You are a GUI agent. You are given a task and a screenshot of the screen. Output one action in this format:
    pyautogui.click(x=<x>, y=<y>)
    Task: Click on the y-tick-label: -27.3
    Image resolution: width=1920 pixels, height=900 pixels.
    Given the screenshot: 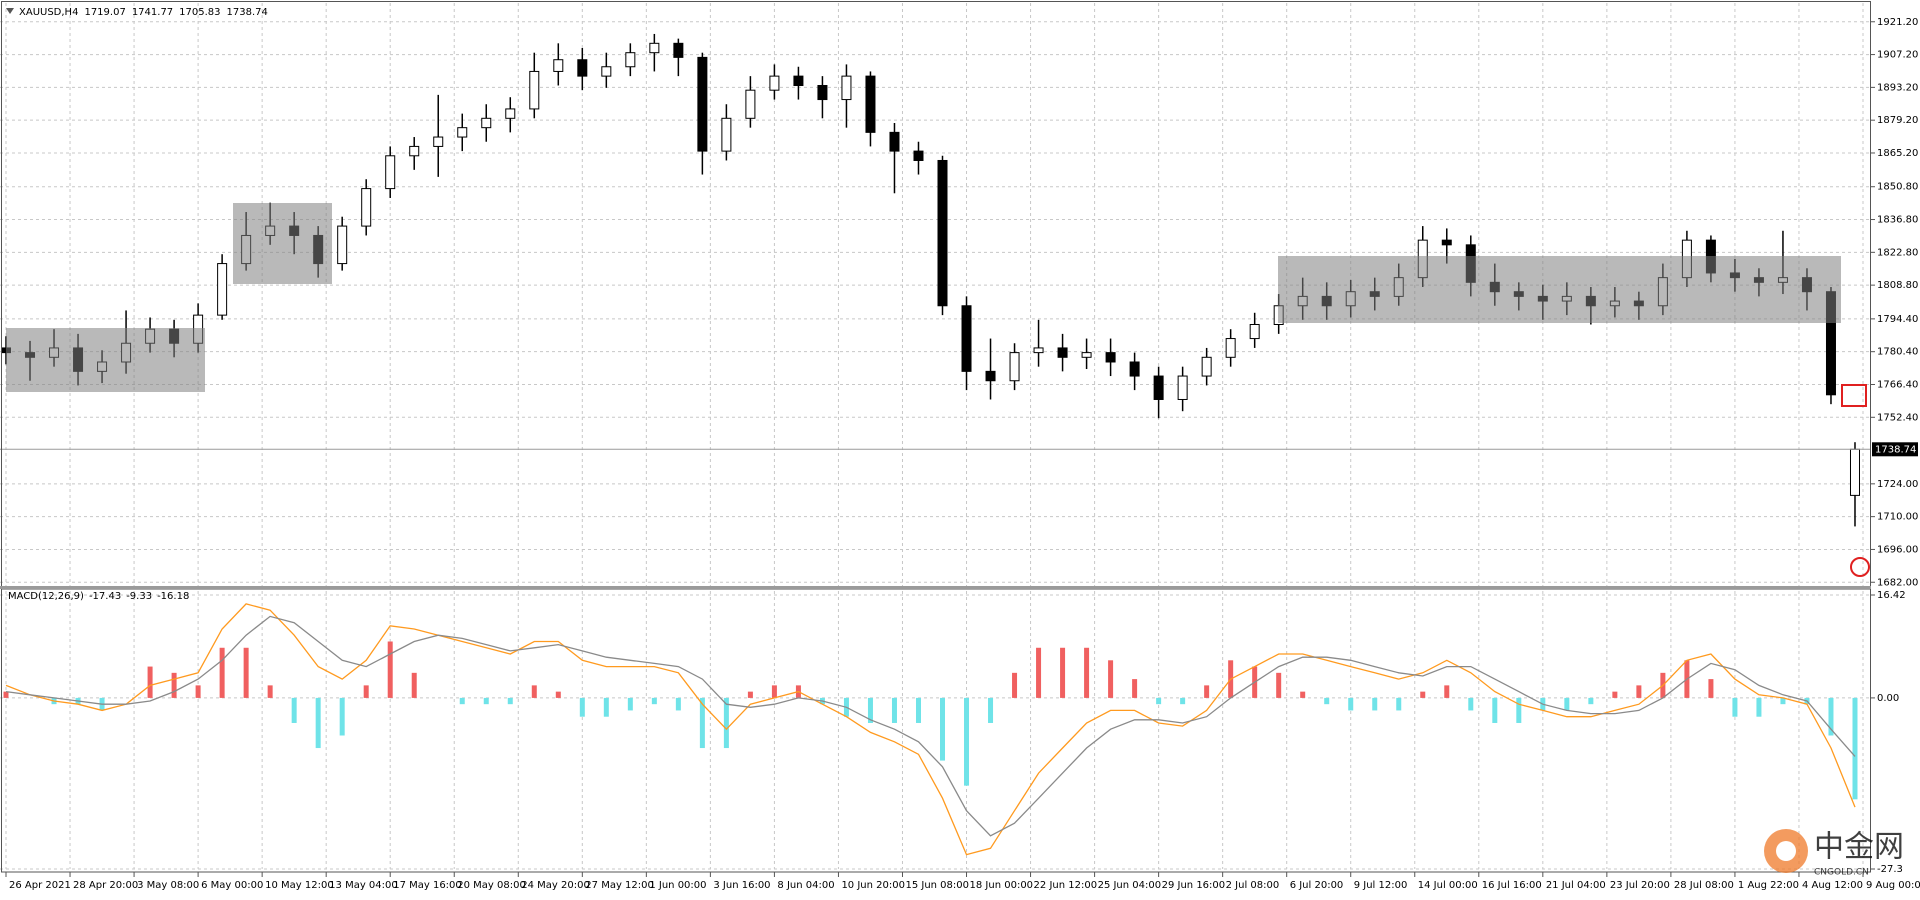 What is the action you would take?
    pyautogui.click(x=1890, y=869)
    